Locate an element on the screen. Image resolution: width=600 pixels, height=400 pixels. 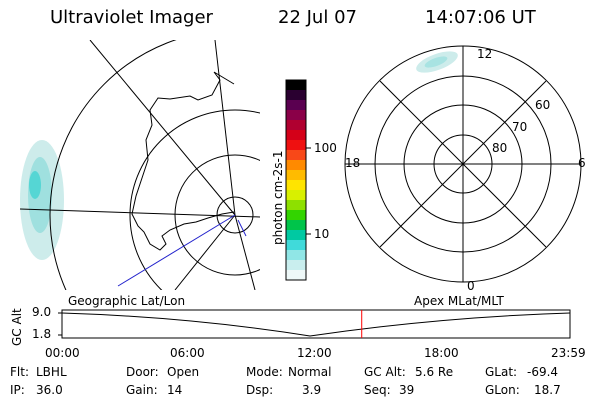
x-tick-1200: 12:00 is located at coordinates (314, 353).